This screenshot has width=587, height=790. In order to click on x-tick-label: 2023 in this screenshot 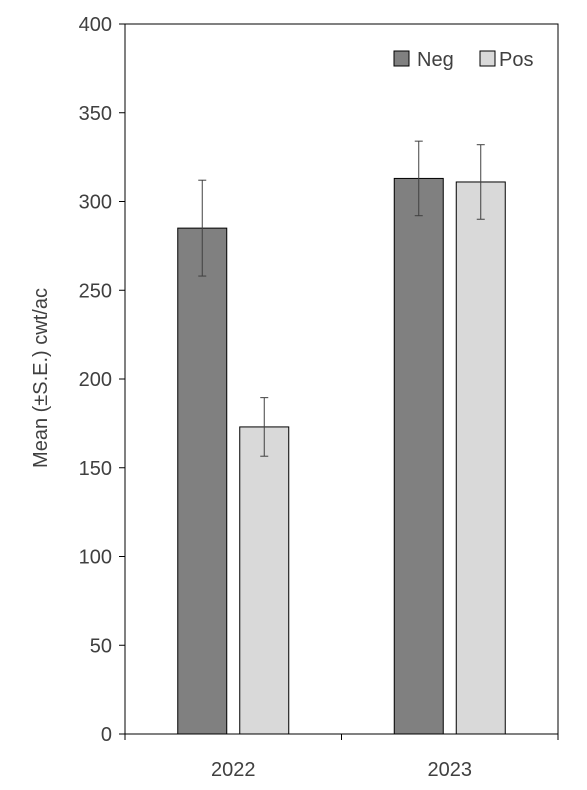, I will do `click(450, 770)`.